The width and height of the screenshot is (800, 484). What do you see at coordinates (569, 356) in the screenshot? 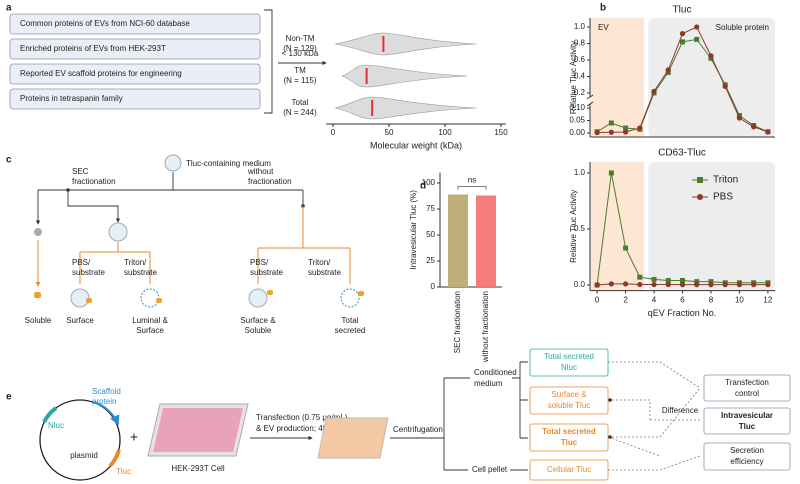
I see `assay: Total secreted` at bounding box center [569, 356].